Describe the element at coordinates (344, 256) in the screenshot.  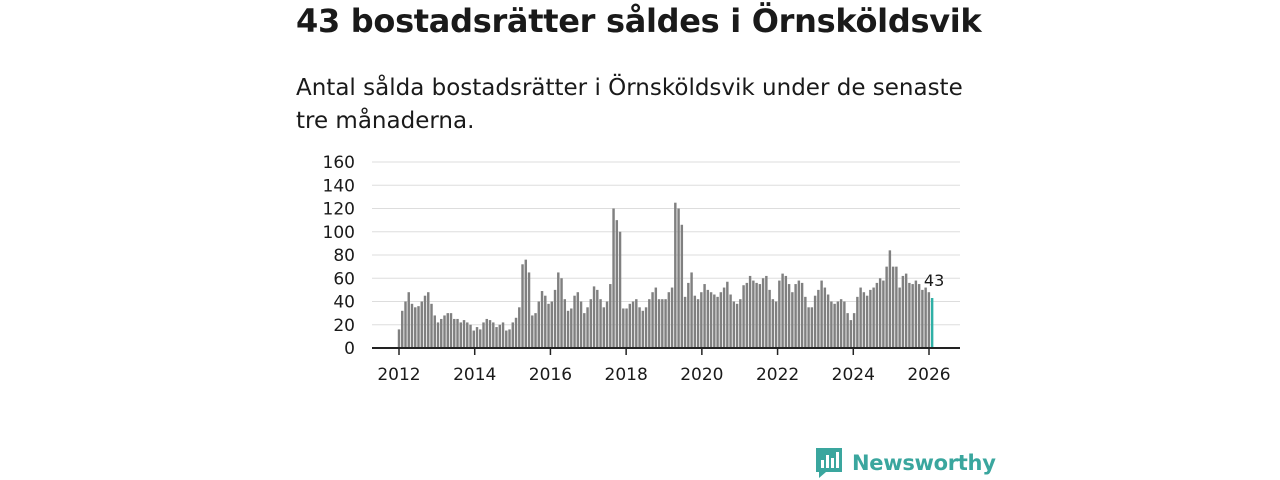
I see `y-tick-label: 80` at that location.